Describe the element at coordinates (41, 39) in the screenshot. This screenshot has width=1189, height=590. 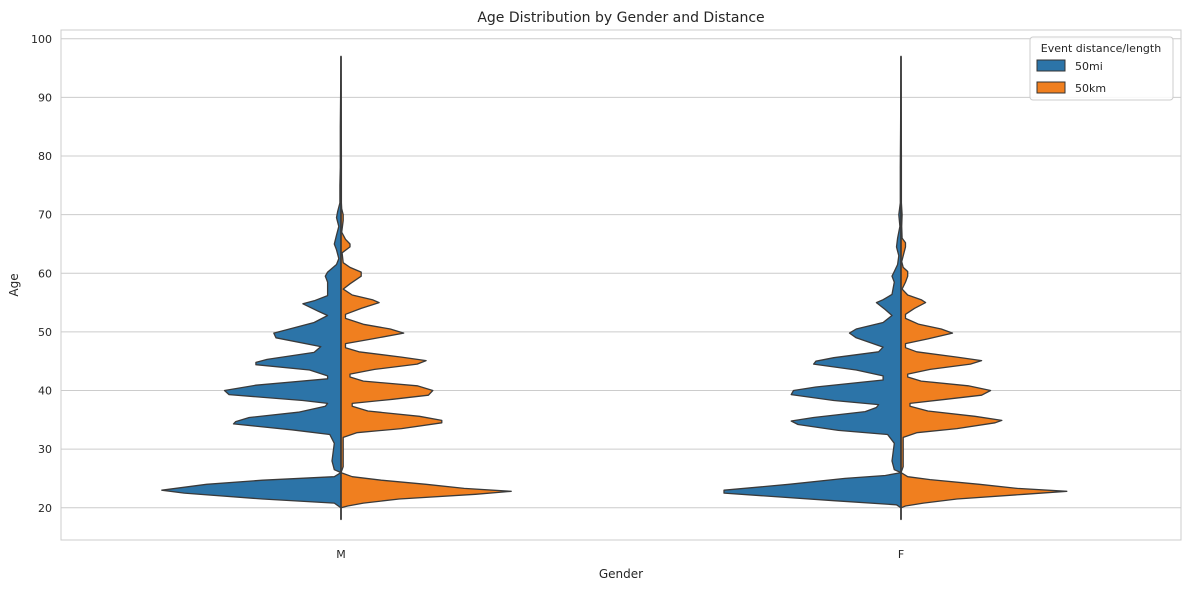
I see `y-tick-label-100: 100` at that location.